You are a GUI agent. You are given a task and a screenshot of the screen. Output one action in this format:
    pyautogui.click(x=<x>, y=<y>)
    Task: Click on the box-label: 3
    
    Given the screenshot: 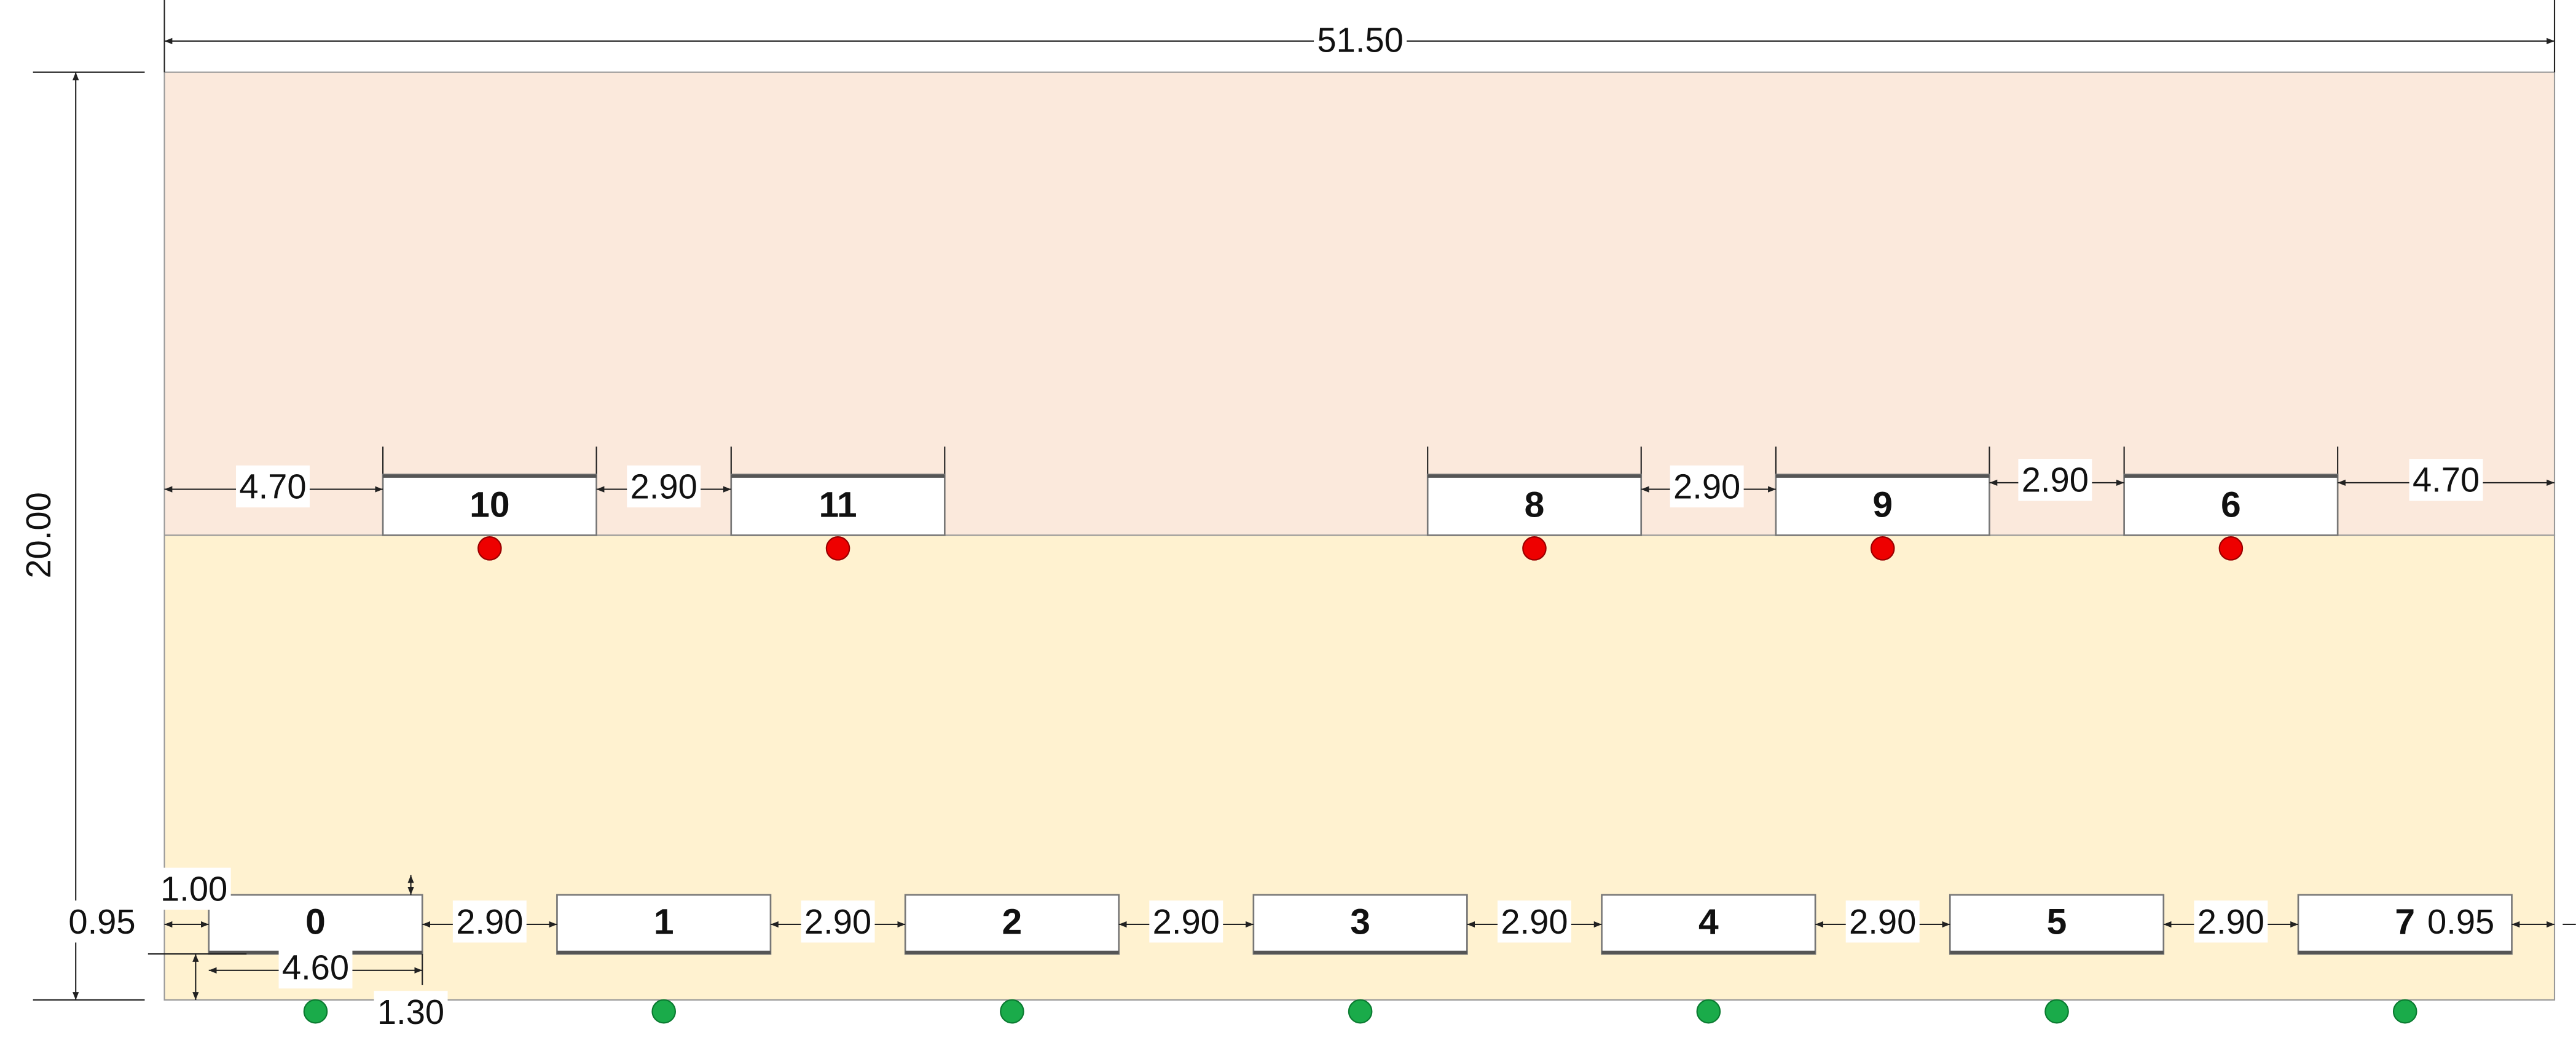 What is the action you would take?
    pyautogui.click(x=1360, y=922)
    